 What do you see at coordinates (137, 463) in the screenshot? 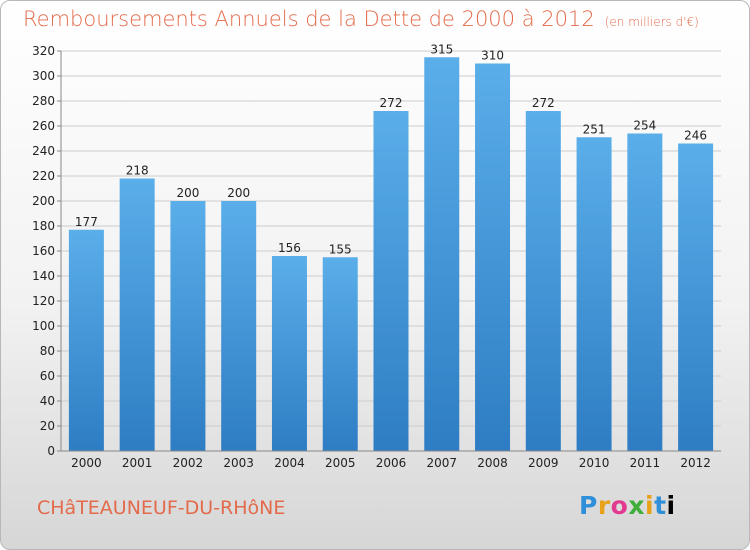
I see `x-tick-label: 2001` at bounding box center [137, 463].